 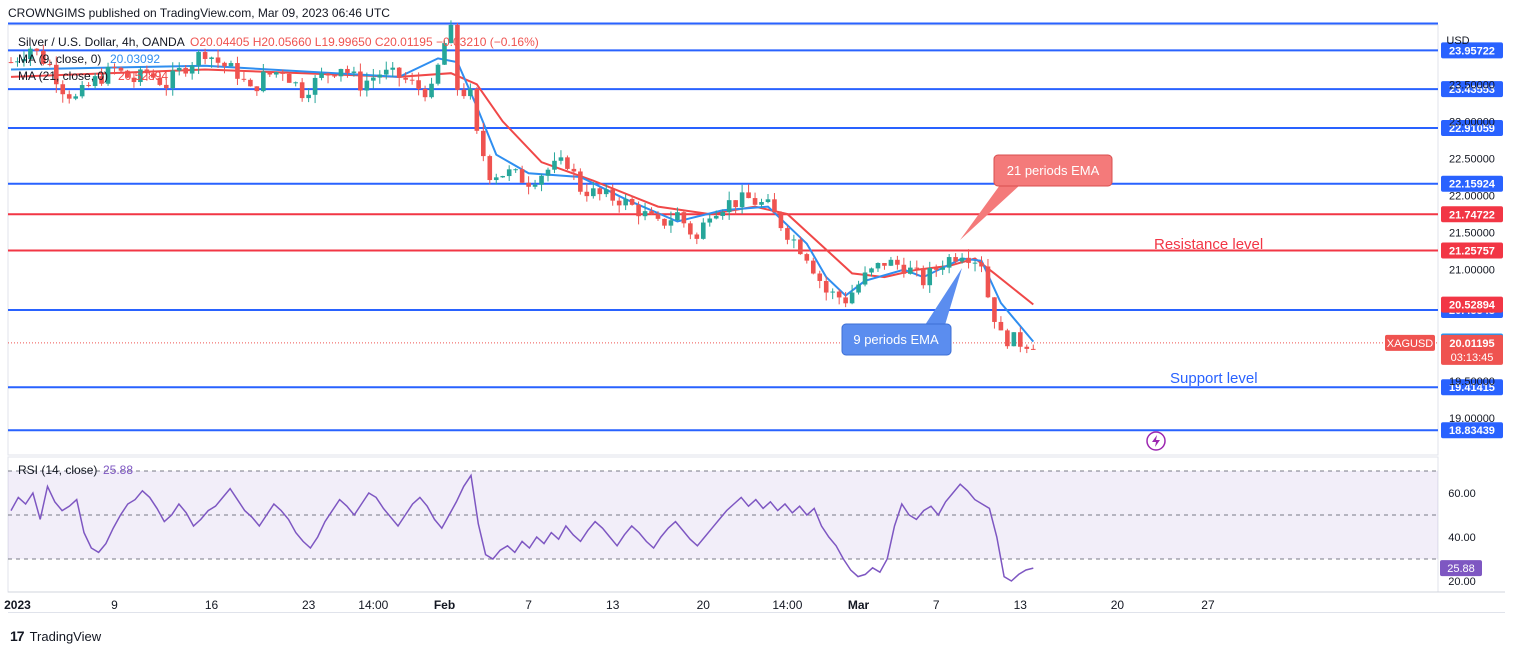 I want to click on bottom-divider, so click(x=756, y=612).